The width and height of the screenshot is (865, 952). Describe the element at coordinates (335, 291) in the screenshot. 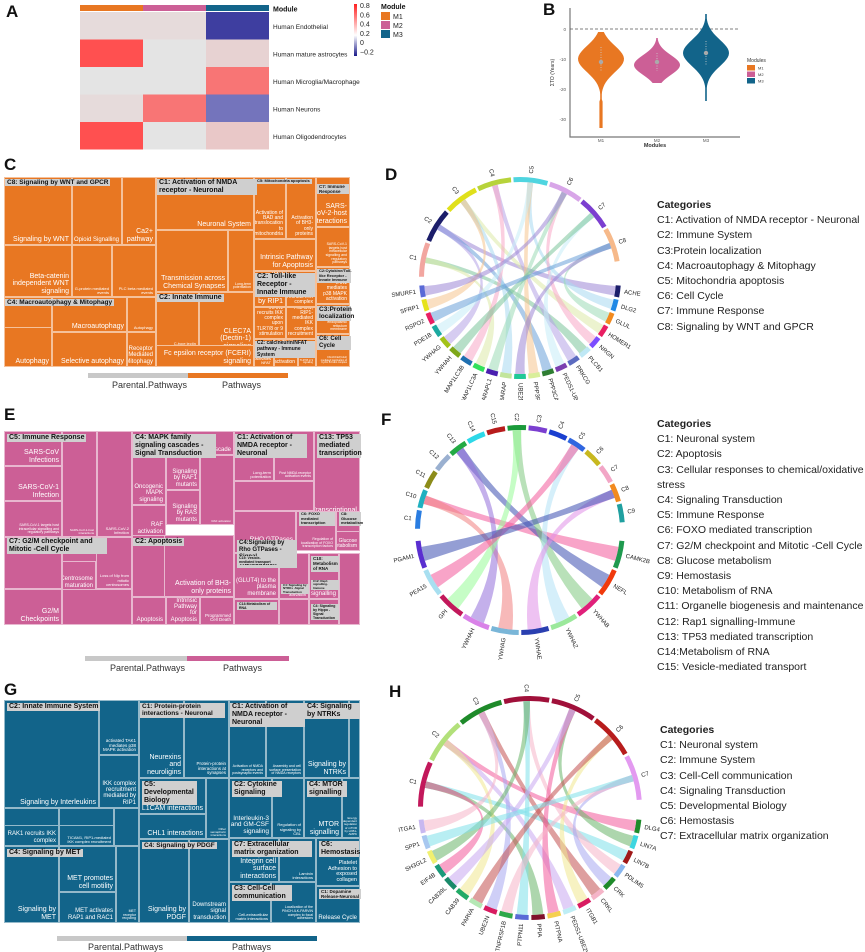

I see `pathway-label: TAK1 mediates p38 MAPK activation` at that location.